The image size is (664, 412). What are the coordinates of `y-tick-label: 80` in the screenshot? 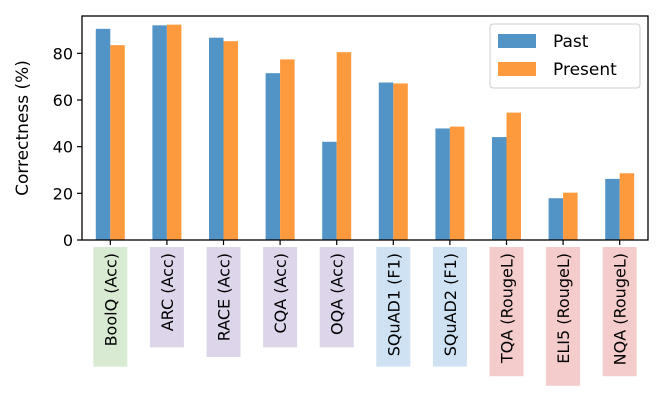 It's located at (63, 53).